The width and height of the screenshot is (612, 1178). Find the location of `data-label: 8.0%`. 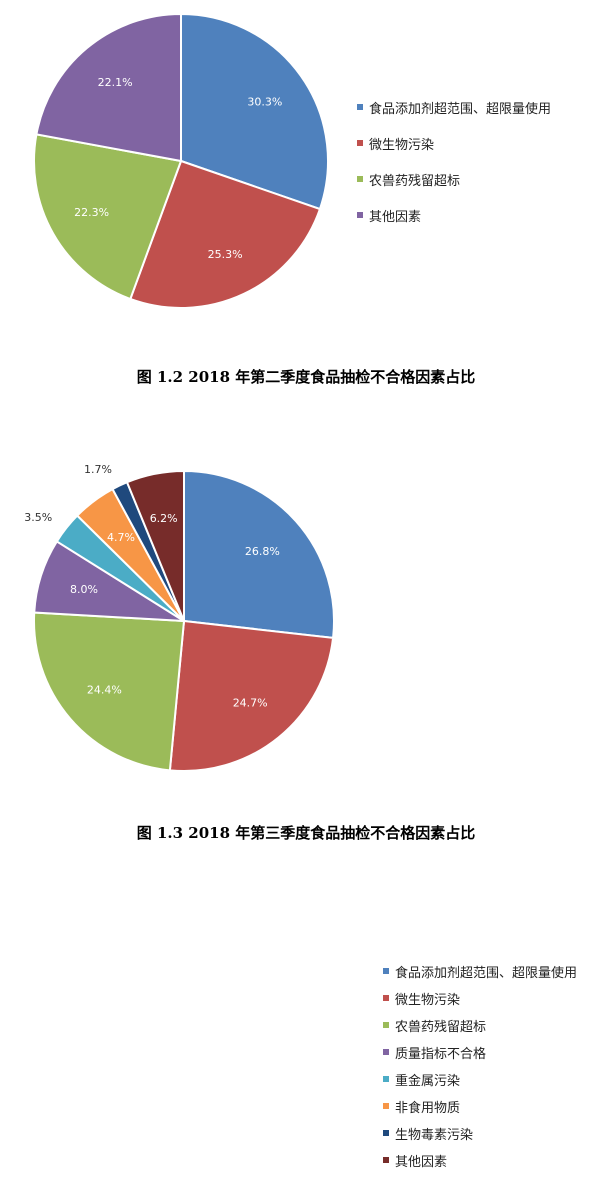

data-label: 8.0% is located at coordinates (84, 589).